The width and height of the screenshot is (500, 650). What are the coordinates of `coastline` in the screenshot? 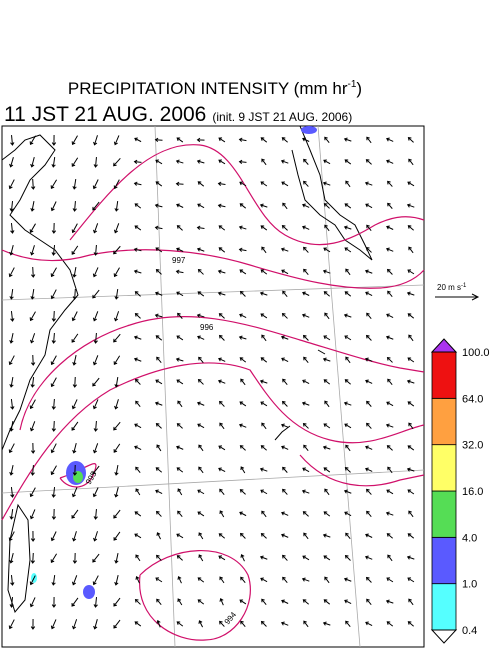 It's located at (321, 352).